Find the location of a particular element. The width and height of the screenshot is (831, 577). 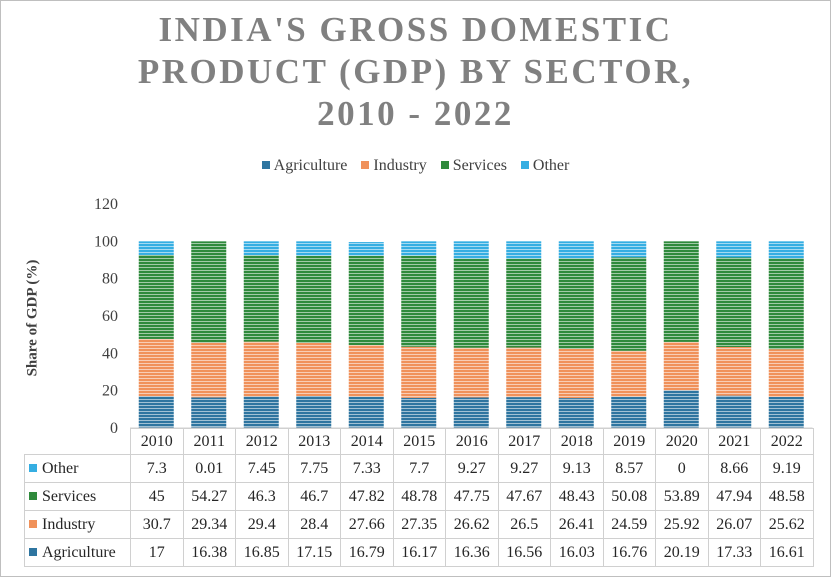

data-label: 48.43 is located at coordinates (577, 496).